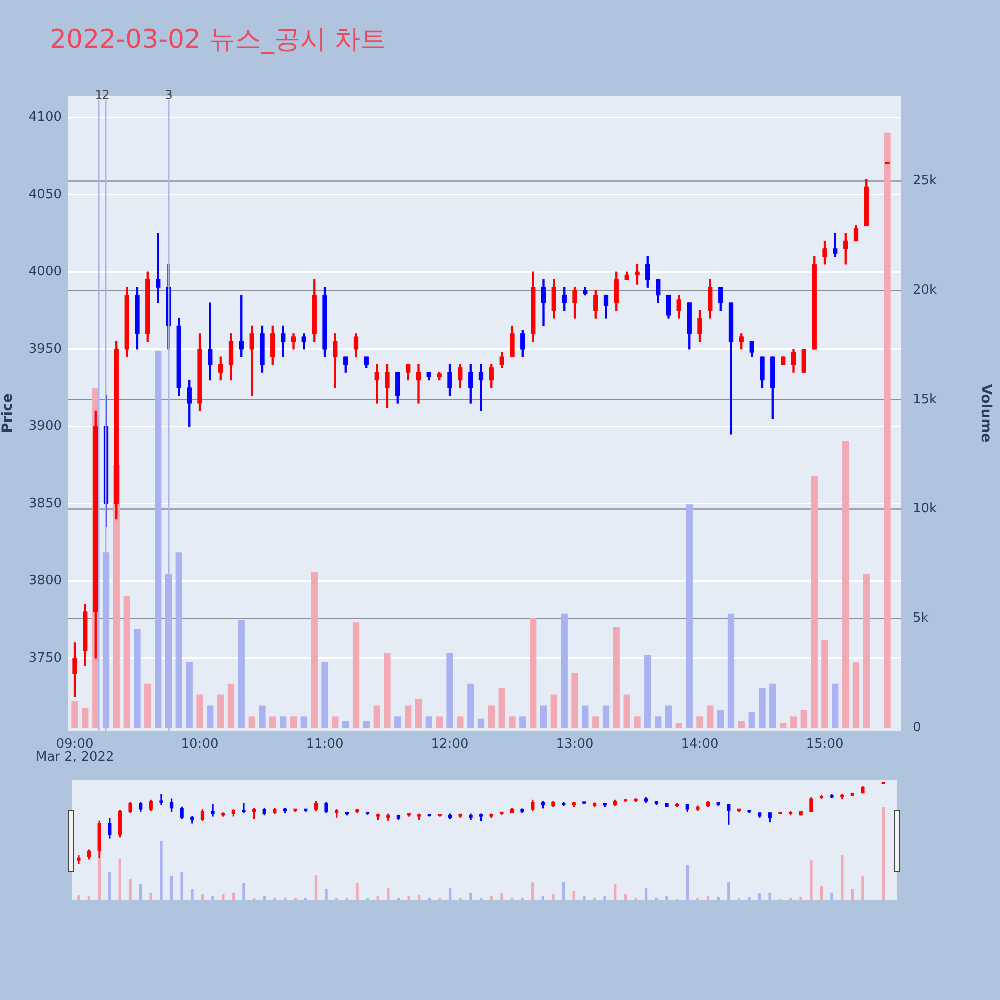 This screenshot has height=1000, width=1000. Describe the element at coordinates (75, 744) in the screenshot. I see `x-tick-label: 09:00` at that location.